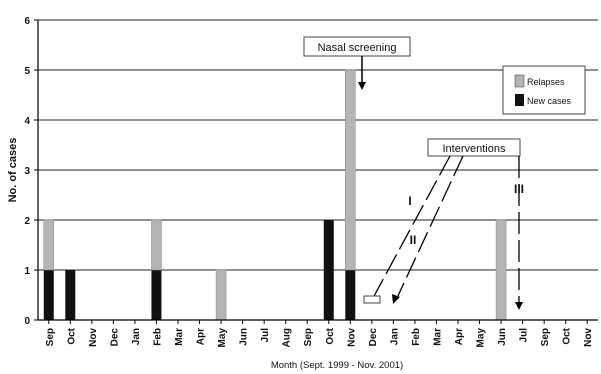 Image resolution: width=601 pixels, height=374 pixels. What do you see at coordinates (27, 321) in the screenshot?
I see `y-tick-label: 0` at bounding box center [27, 321].